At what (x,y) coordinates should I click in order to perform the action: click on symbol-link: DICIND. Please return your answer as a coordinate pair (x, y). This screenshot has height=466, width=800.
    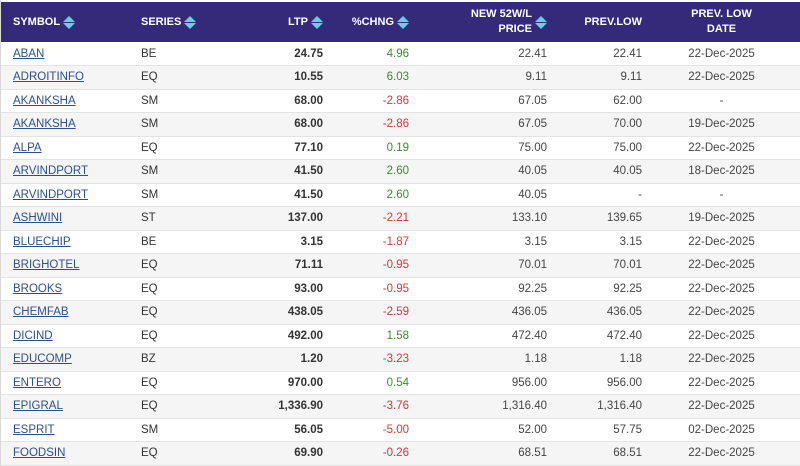
    Looking at the image, I should click on (33, 335).